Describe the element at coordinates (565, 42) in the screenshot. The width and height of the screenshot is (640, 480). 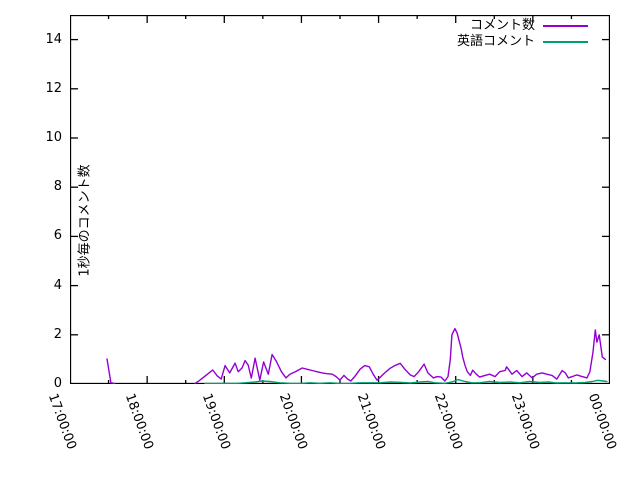
I see `legend-line-sample-english-comments` at that location.